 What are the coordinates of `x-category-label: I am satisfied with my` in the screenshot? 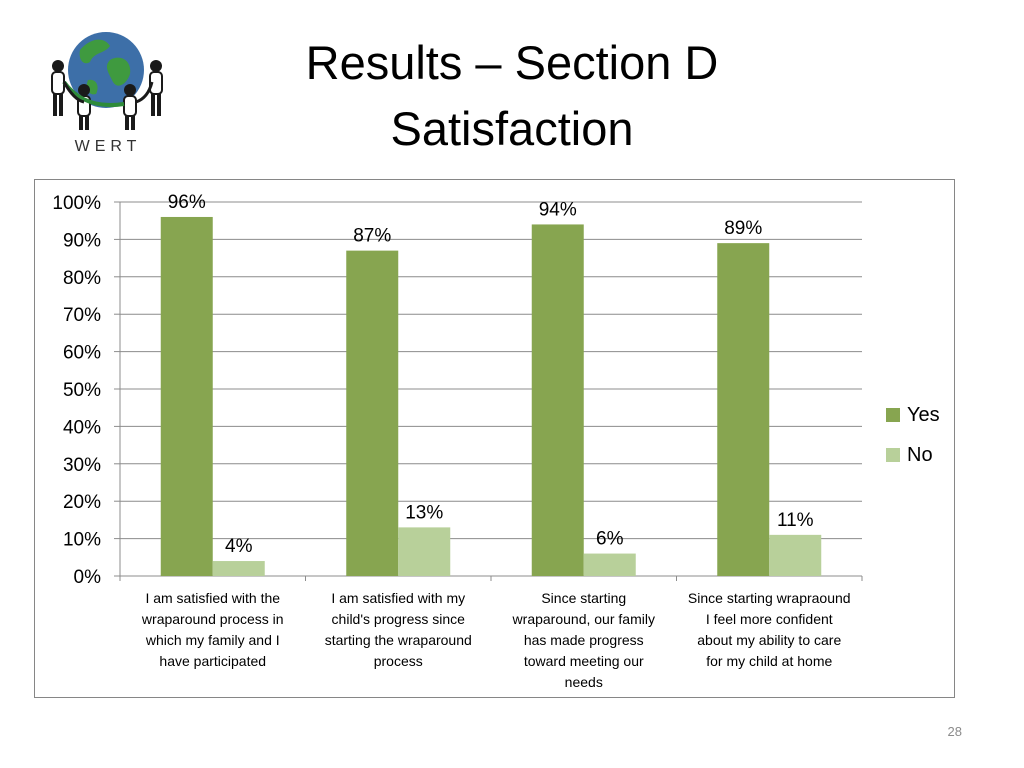 It's located at (398, 598).